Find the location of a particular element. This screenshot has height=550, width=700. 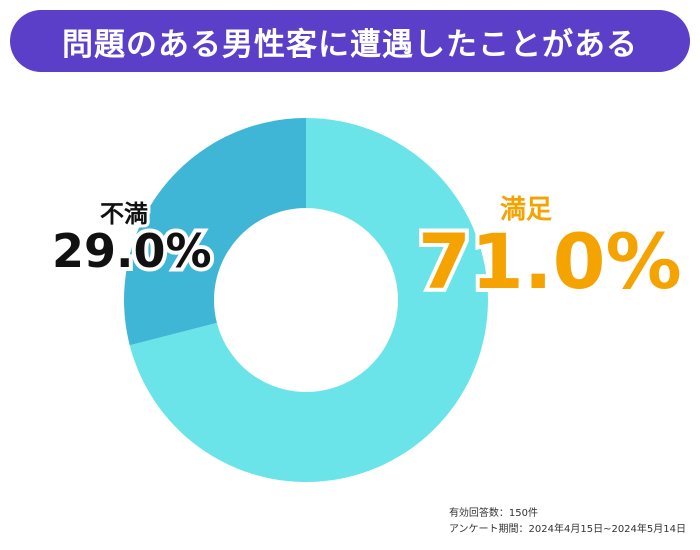

dissatisfied-label: 不満 is located at coordinates (124, 214).